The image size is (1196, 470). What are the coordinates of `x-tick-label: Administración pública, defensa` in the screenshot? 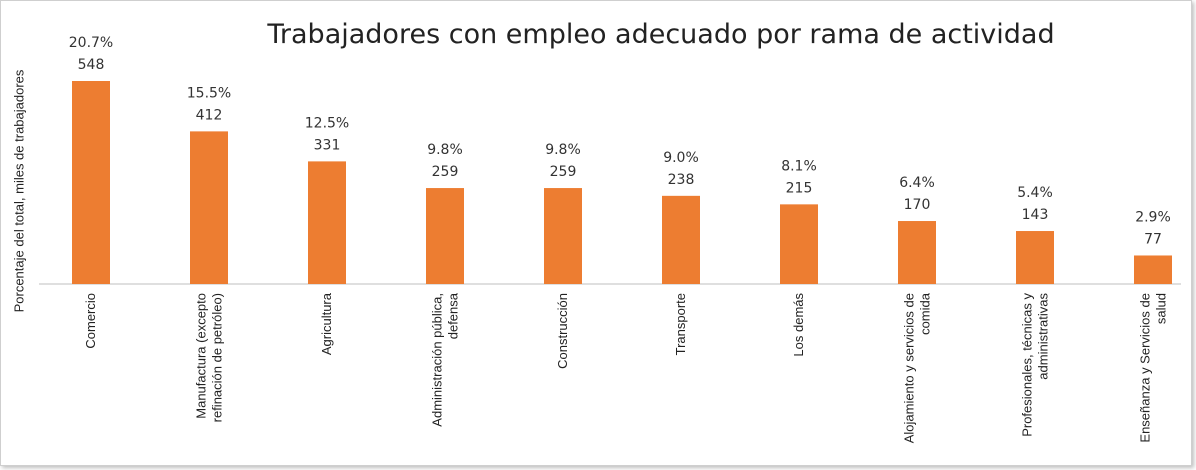 It's located at (444, 360).